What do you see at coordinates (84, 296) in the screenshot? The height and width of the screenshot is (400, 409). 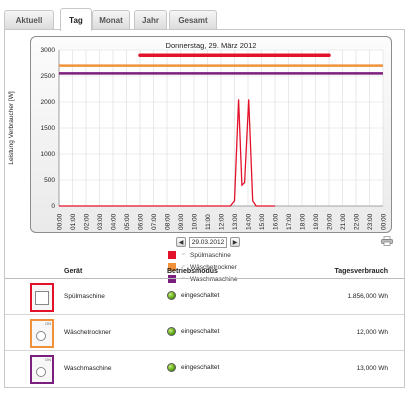 I see `device-name: Spülmaschine` at bounding box center [84, 296].